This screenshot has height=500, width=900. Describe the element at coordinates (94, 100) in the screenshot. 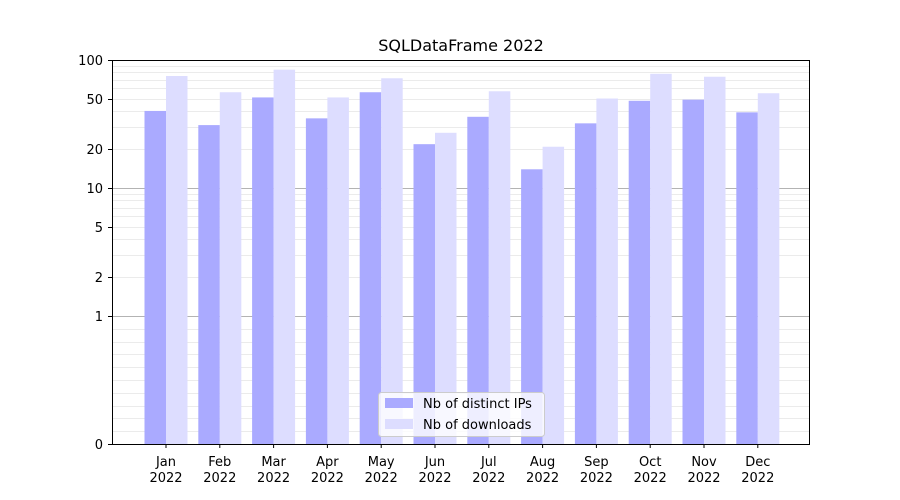

I see `y-tick-label: 50` at that location.